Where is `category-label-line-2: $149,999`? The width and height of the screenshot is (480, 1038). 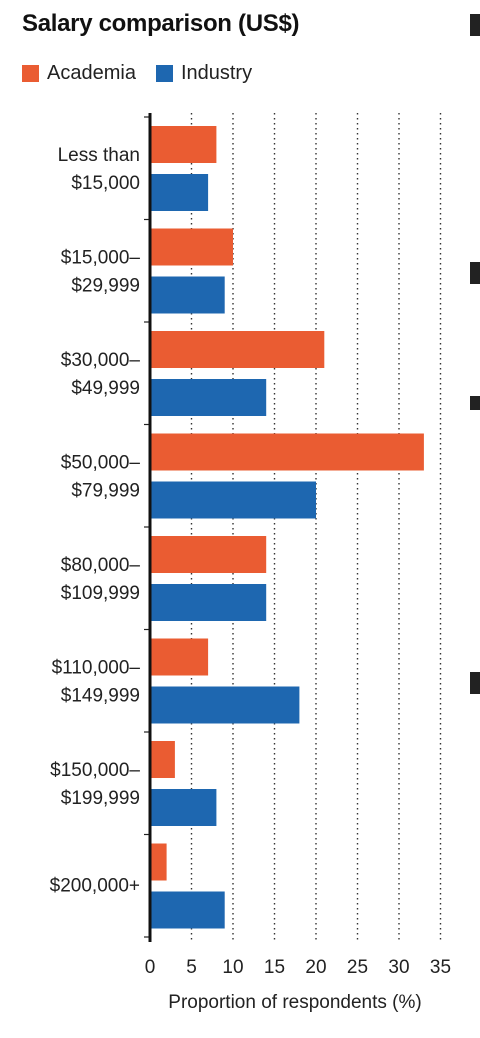
category-label-line-2: $149,999 is located at coordinates (100, 696).